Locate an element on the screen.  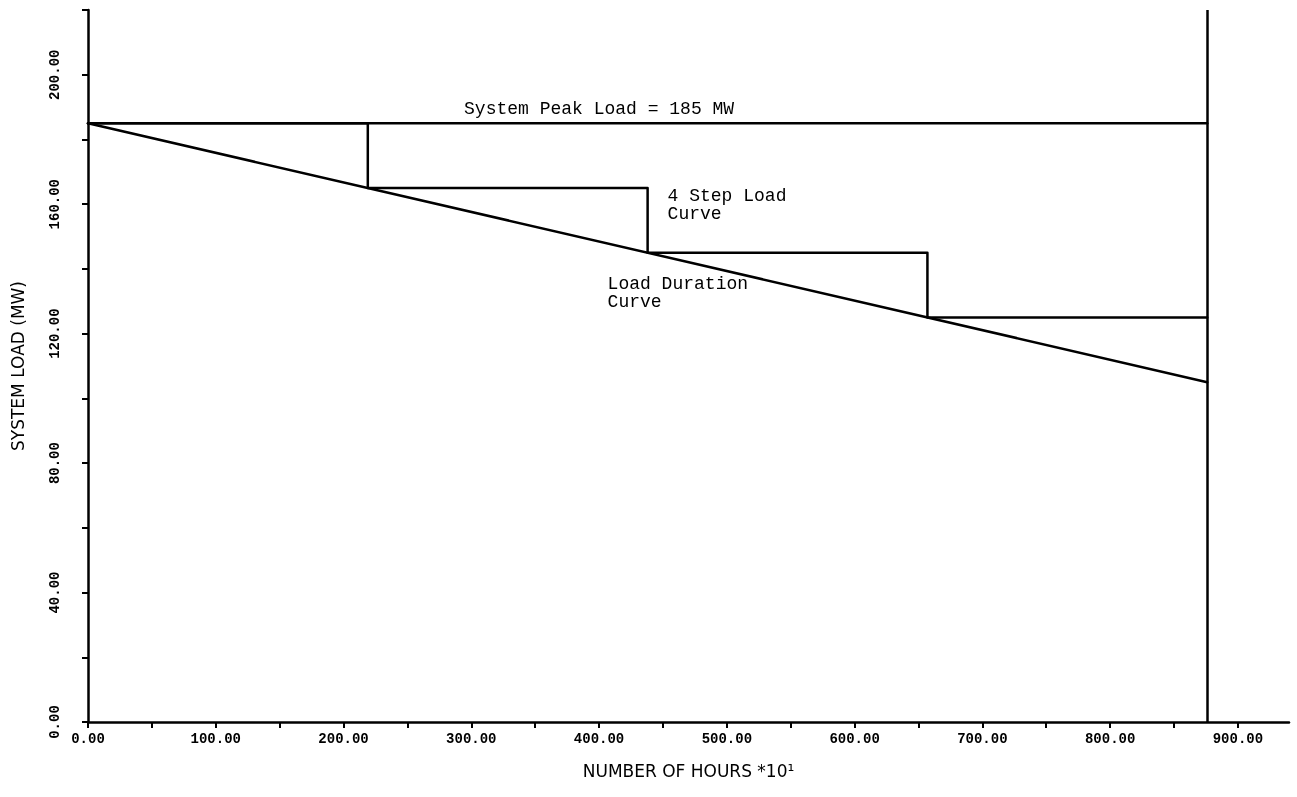
x-tick-label: 400.00 is located at coordinates (599, 739).